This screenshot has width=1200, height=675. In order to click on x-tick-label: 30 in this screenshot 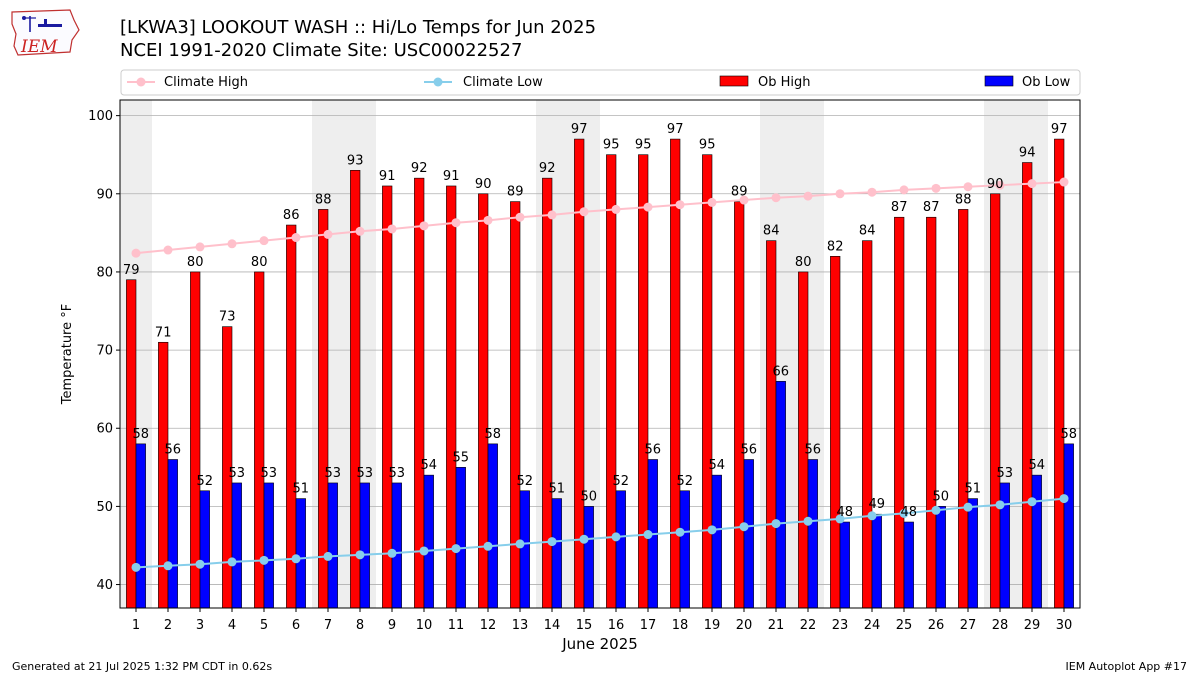, I will do `click(1064, 625)`.